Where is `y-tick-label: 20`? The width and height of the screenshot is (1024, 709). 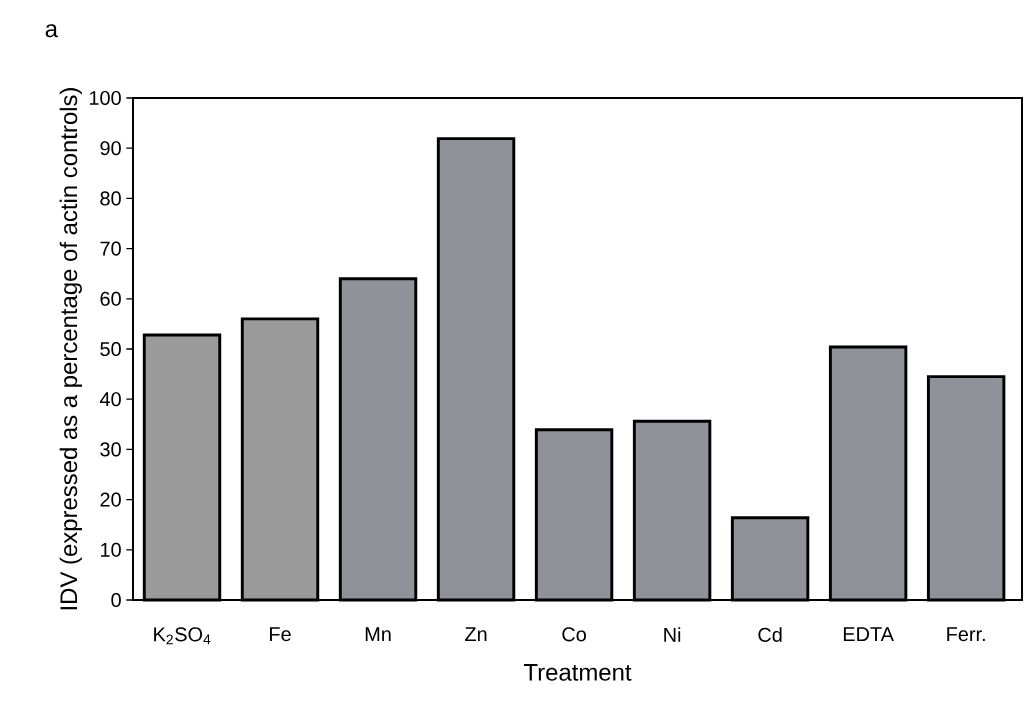
y-tick-label: 20 is located at coordinates (110, 499).